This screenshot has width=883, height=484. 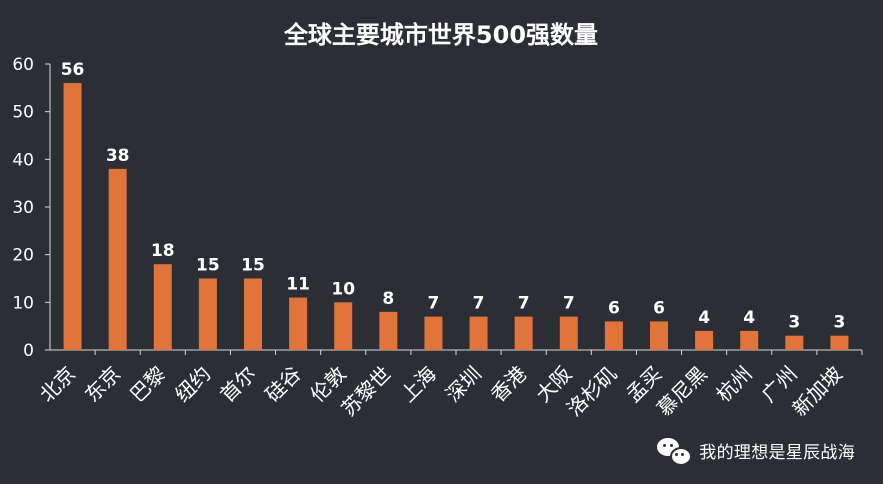 What do you see at coordinates (23, 160) in the screenshot?
I see `y-tick-label: 40` at bounding box center [23, 160].